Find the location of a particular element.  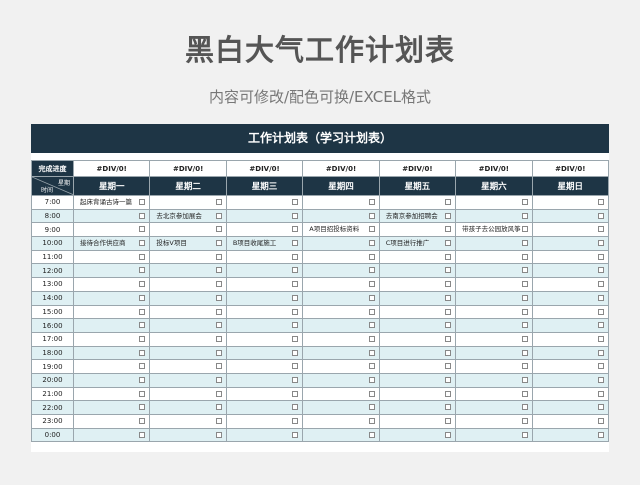

task-cell: A项目招投标资料 is located at coordinates (341, 230).